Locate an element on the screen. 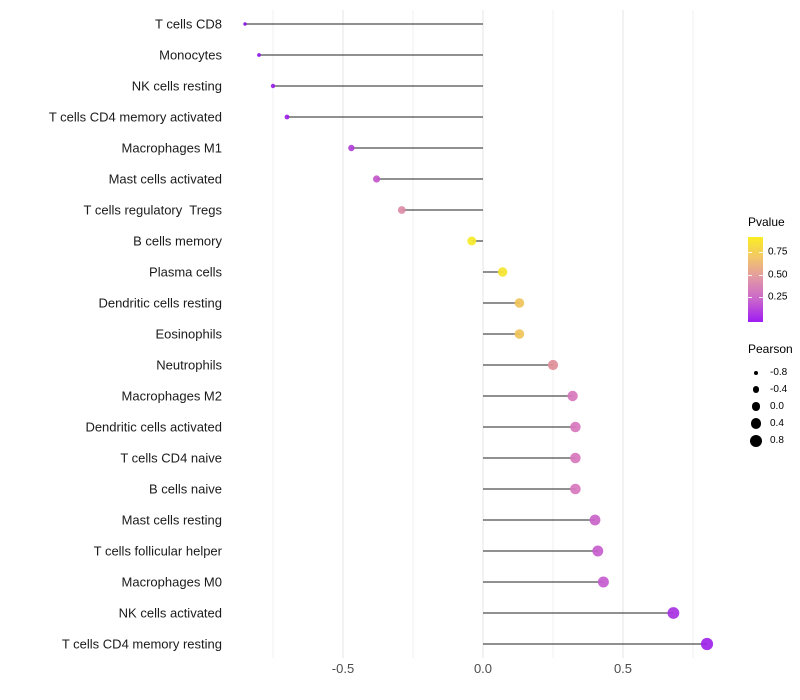 This screenshot has width=800, height=700. category-label: Macrophages M0 is located at coordinates (172, 582).